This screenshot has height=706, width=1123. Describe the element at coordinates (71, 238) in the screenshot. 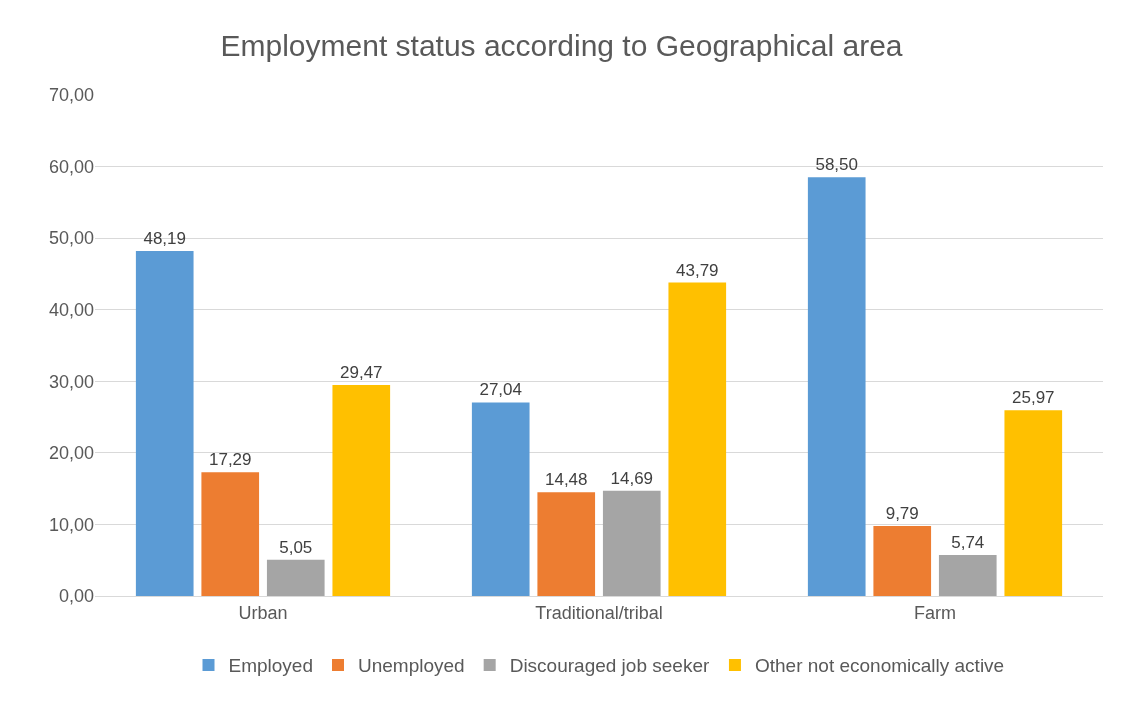

I see `y-tick-label: 50,00` at that location.